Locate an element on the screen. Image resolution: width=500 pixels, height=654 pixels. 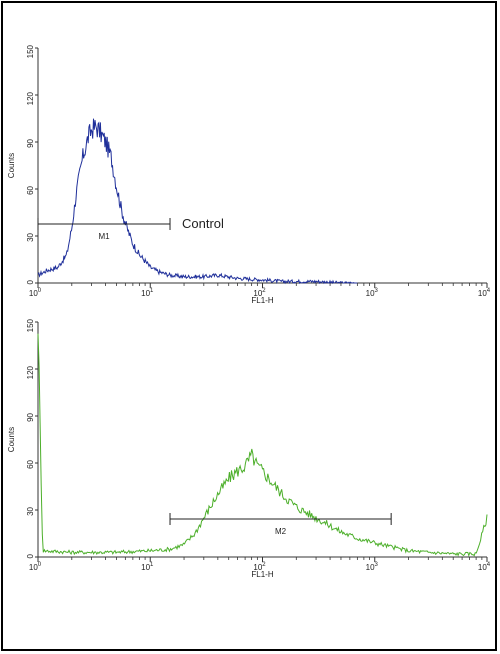
marker-label: M1 is located at coordinates (104, 236).